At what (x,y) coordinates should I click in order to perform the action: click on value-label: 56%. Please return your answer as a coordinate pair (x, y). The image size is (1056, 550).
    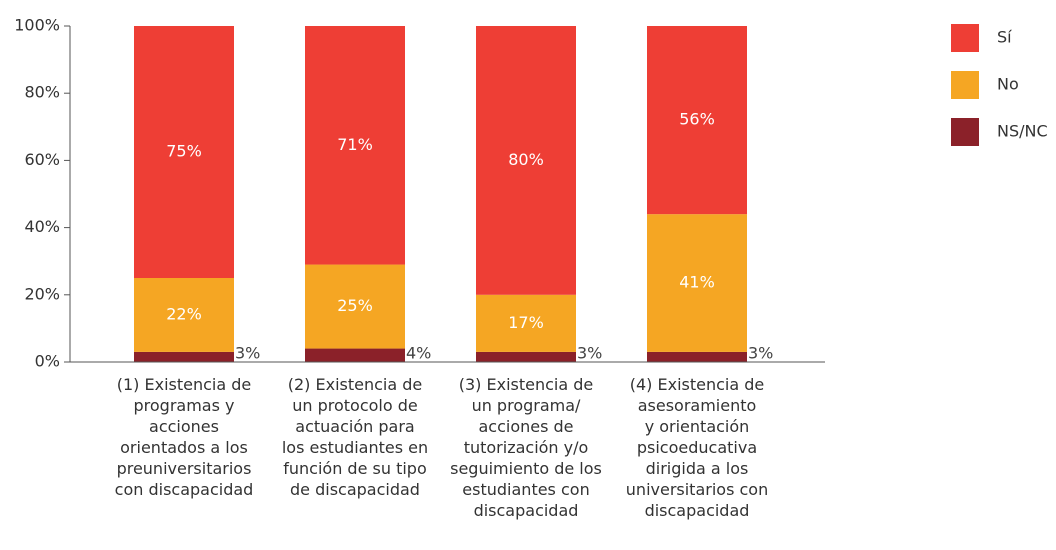
    Looking at the image, I should click on (697, 119).